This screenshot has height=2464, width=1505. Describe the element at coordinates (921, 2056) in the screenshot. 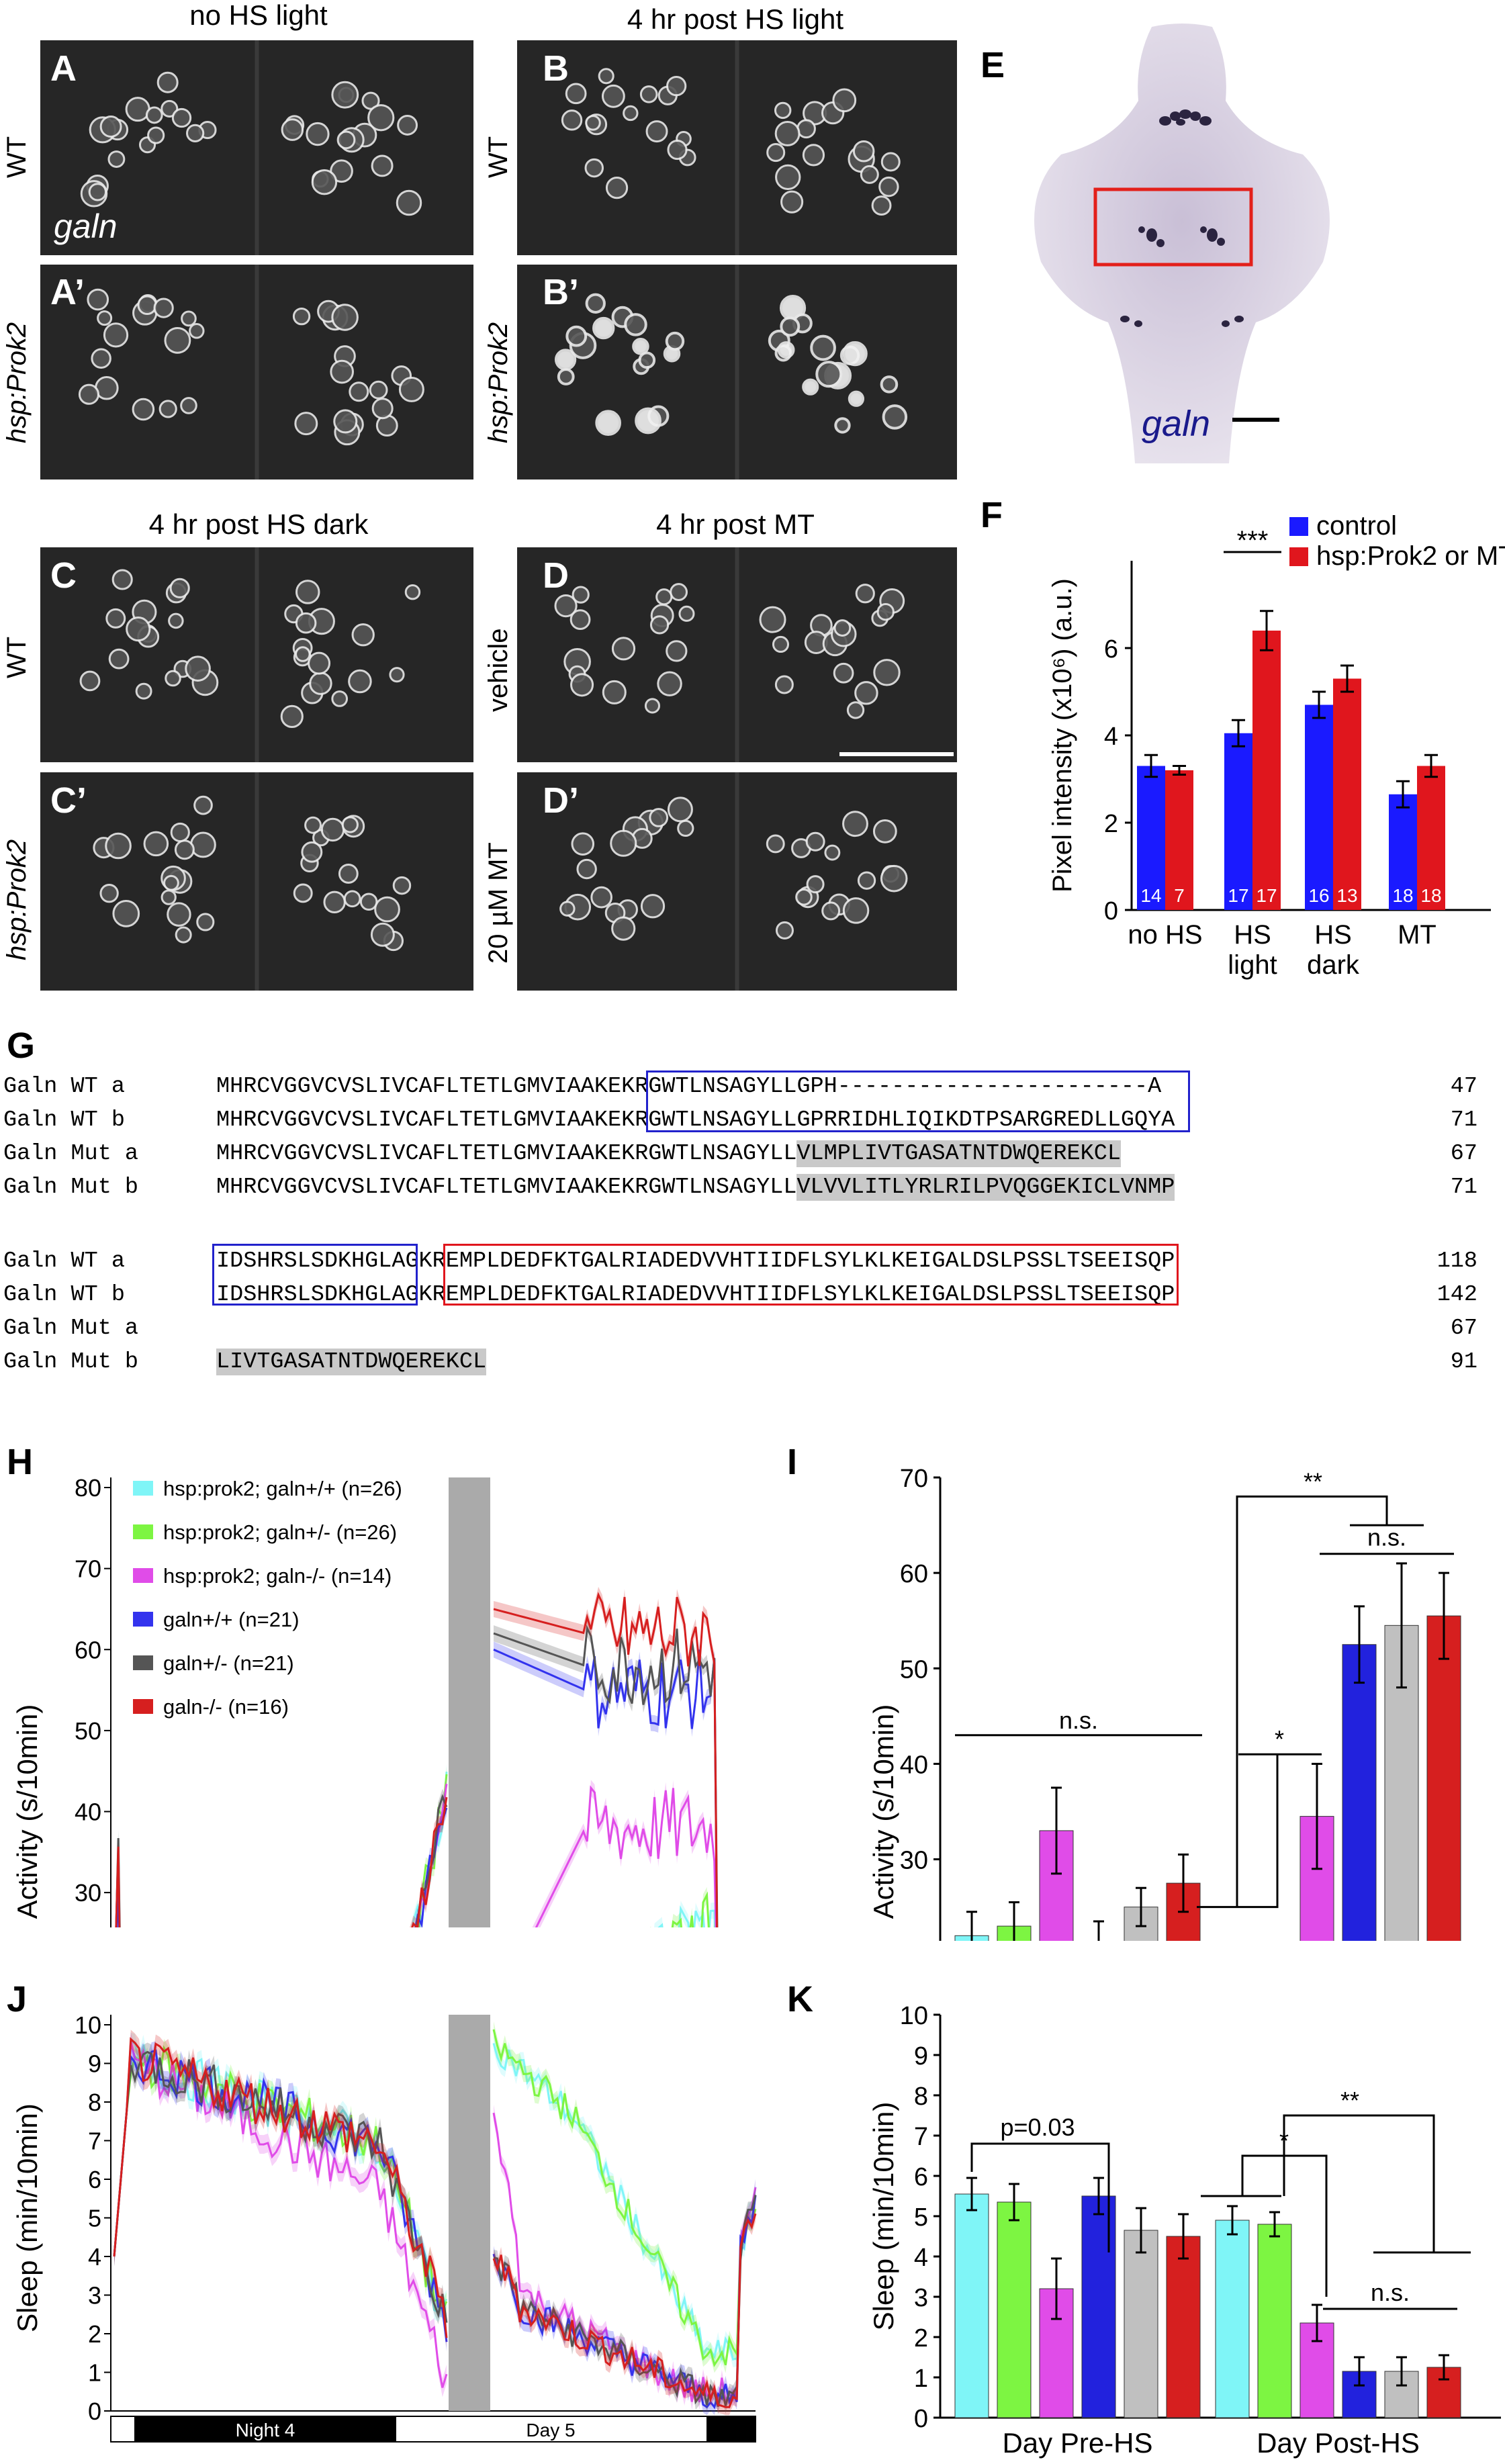

I see `k-y-tick-label: 9` at that location.